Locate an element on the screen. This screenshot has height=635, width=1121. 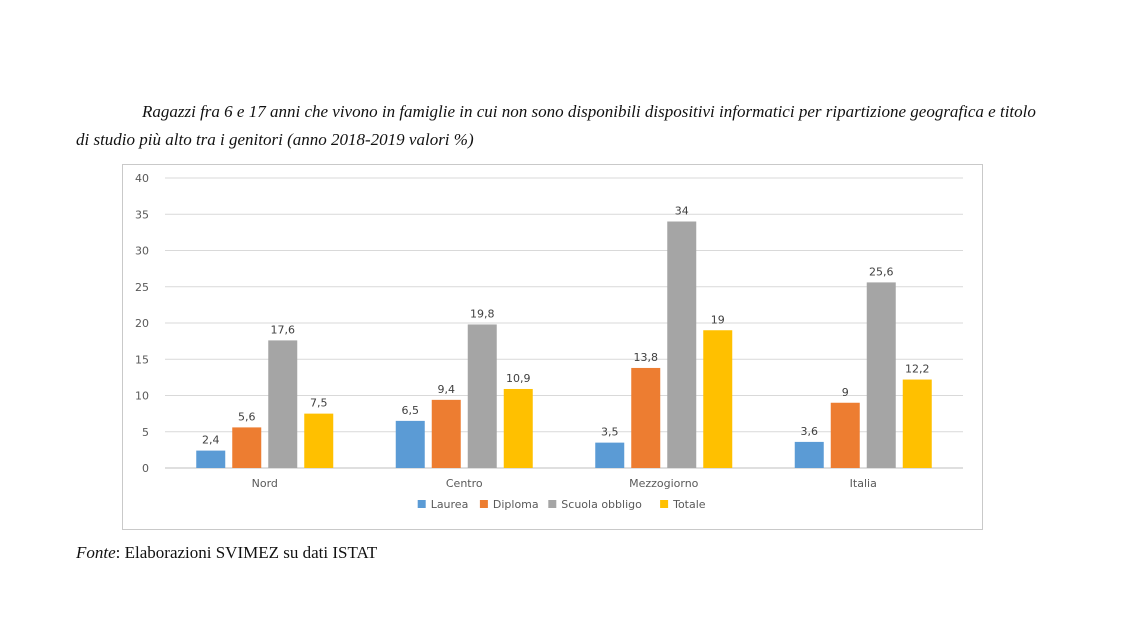
data-label: 6,5 is located at coordinates (411, 410).